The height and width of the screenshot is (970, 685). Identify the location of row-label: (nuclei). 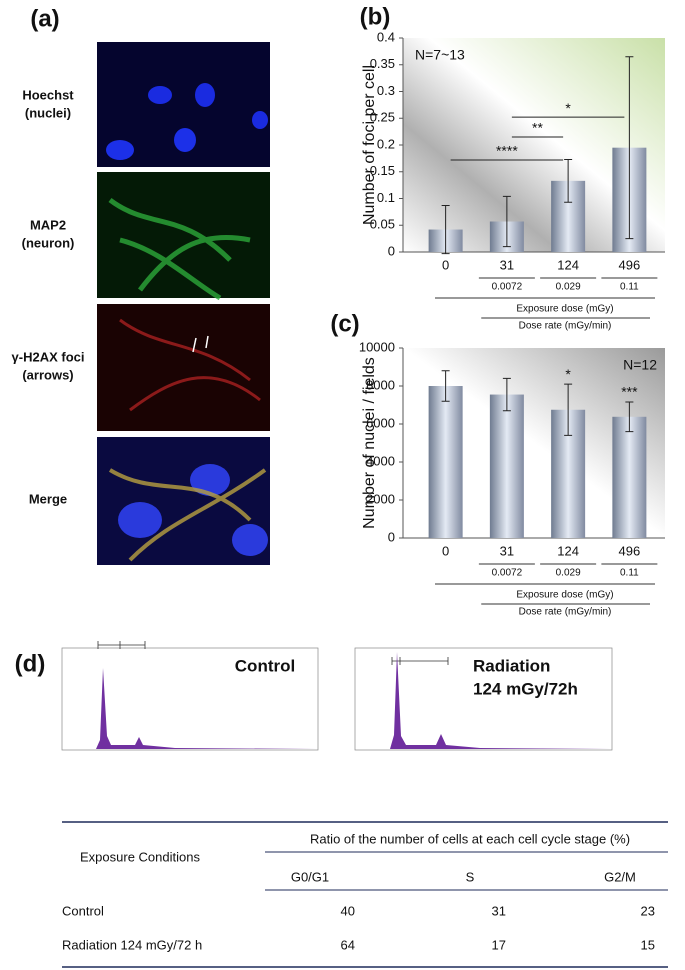
(48, 112).